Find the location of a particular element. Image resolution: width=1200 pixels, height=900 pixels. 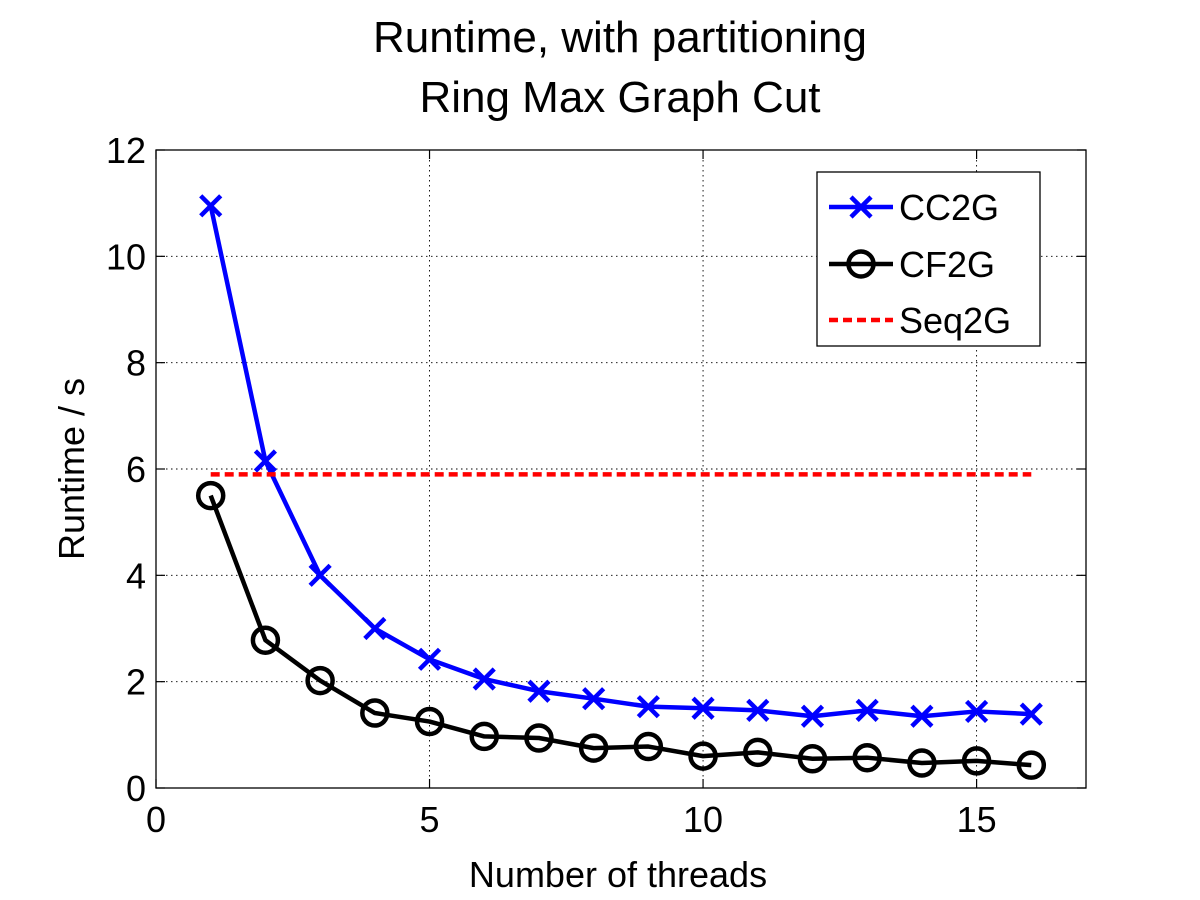

legend-label-seq2g: Seq2G is located at coordinates (955, 320).